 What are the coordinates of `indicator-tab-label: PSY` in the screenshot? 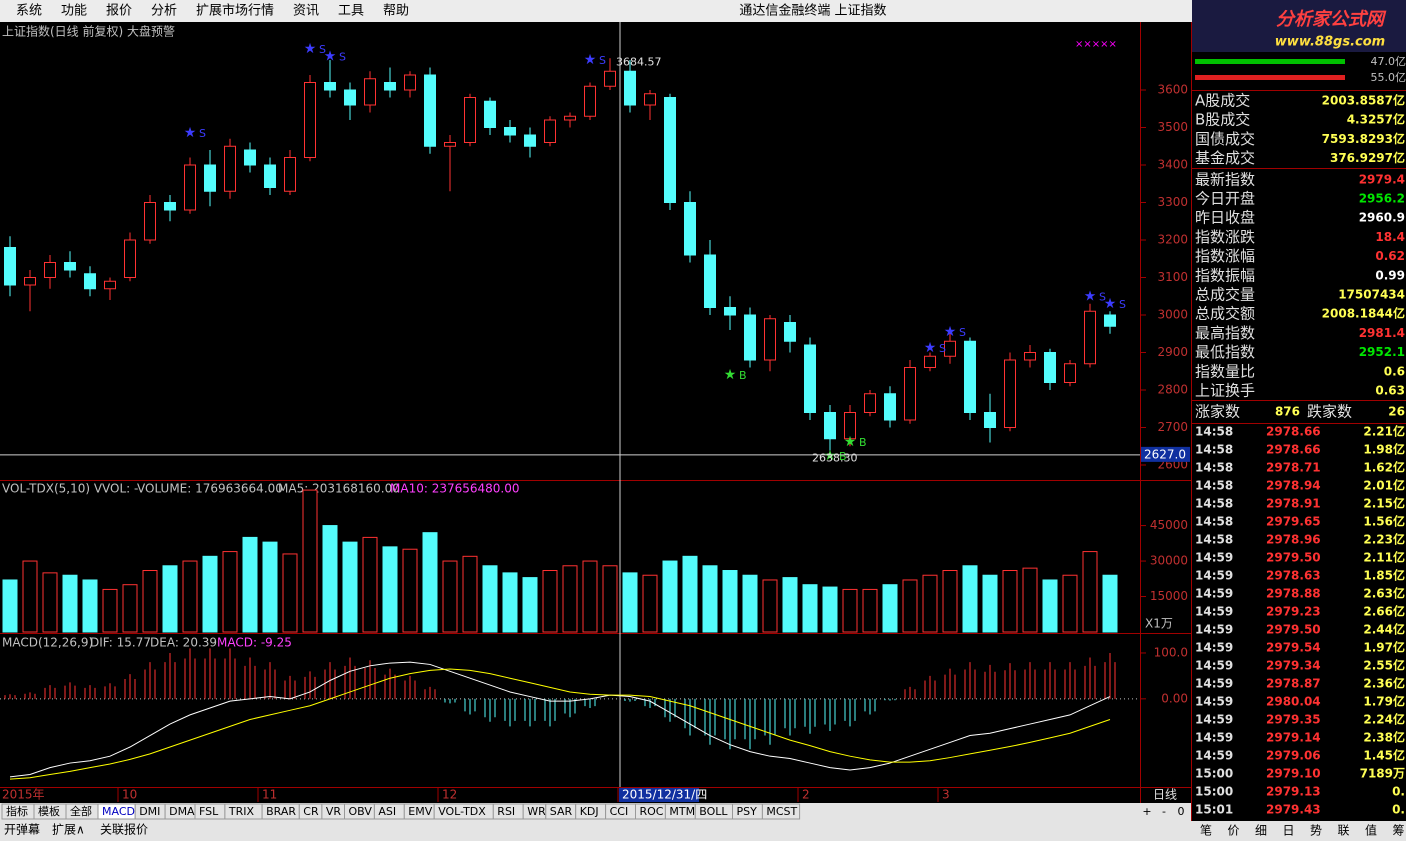 It's located at (747, 811).